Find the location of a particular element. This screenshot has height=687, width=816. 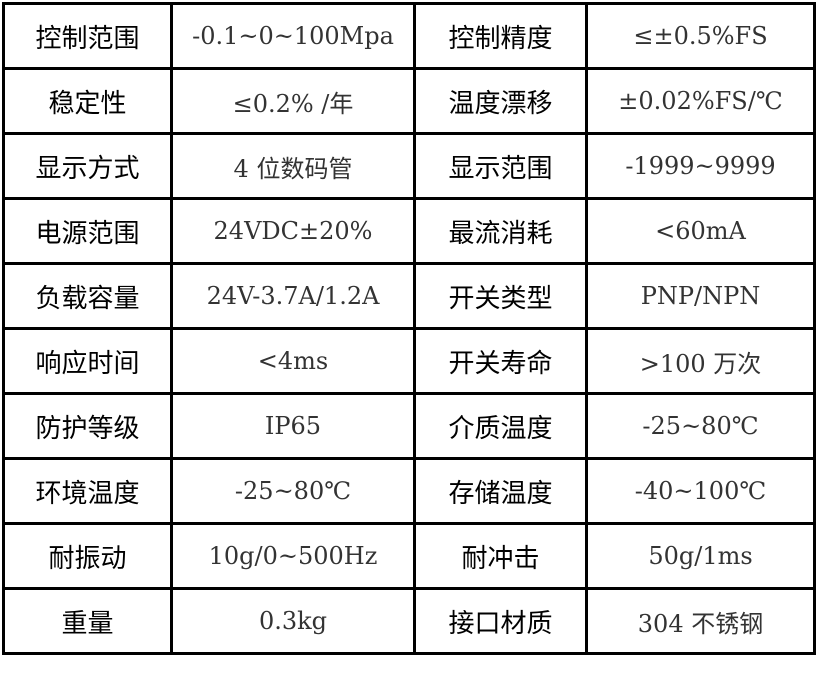

spec-label: 接口材质 is located at coordinates (500, 621).